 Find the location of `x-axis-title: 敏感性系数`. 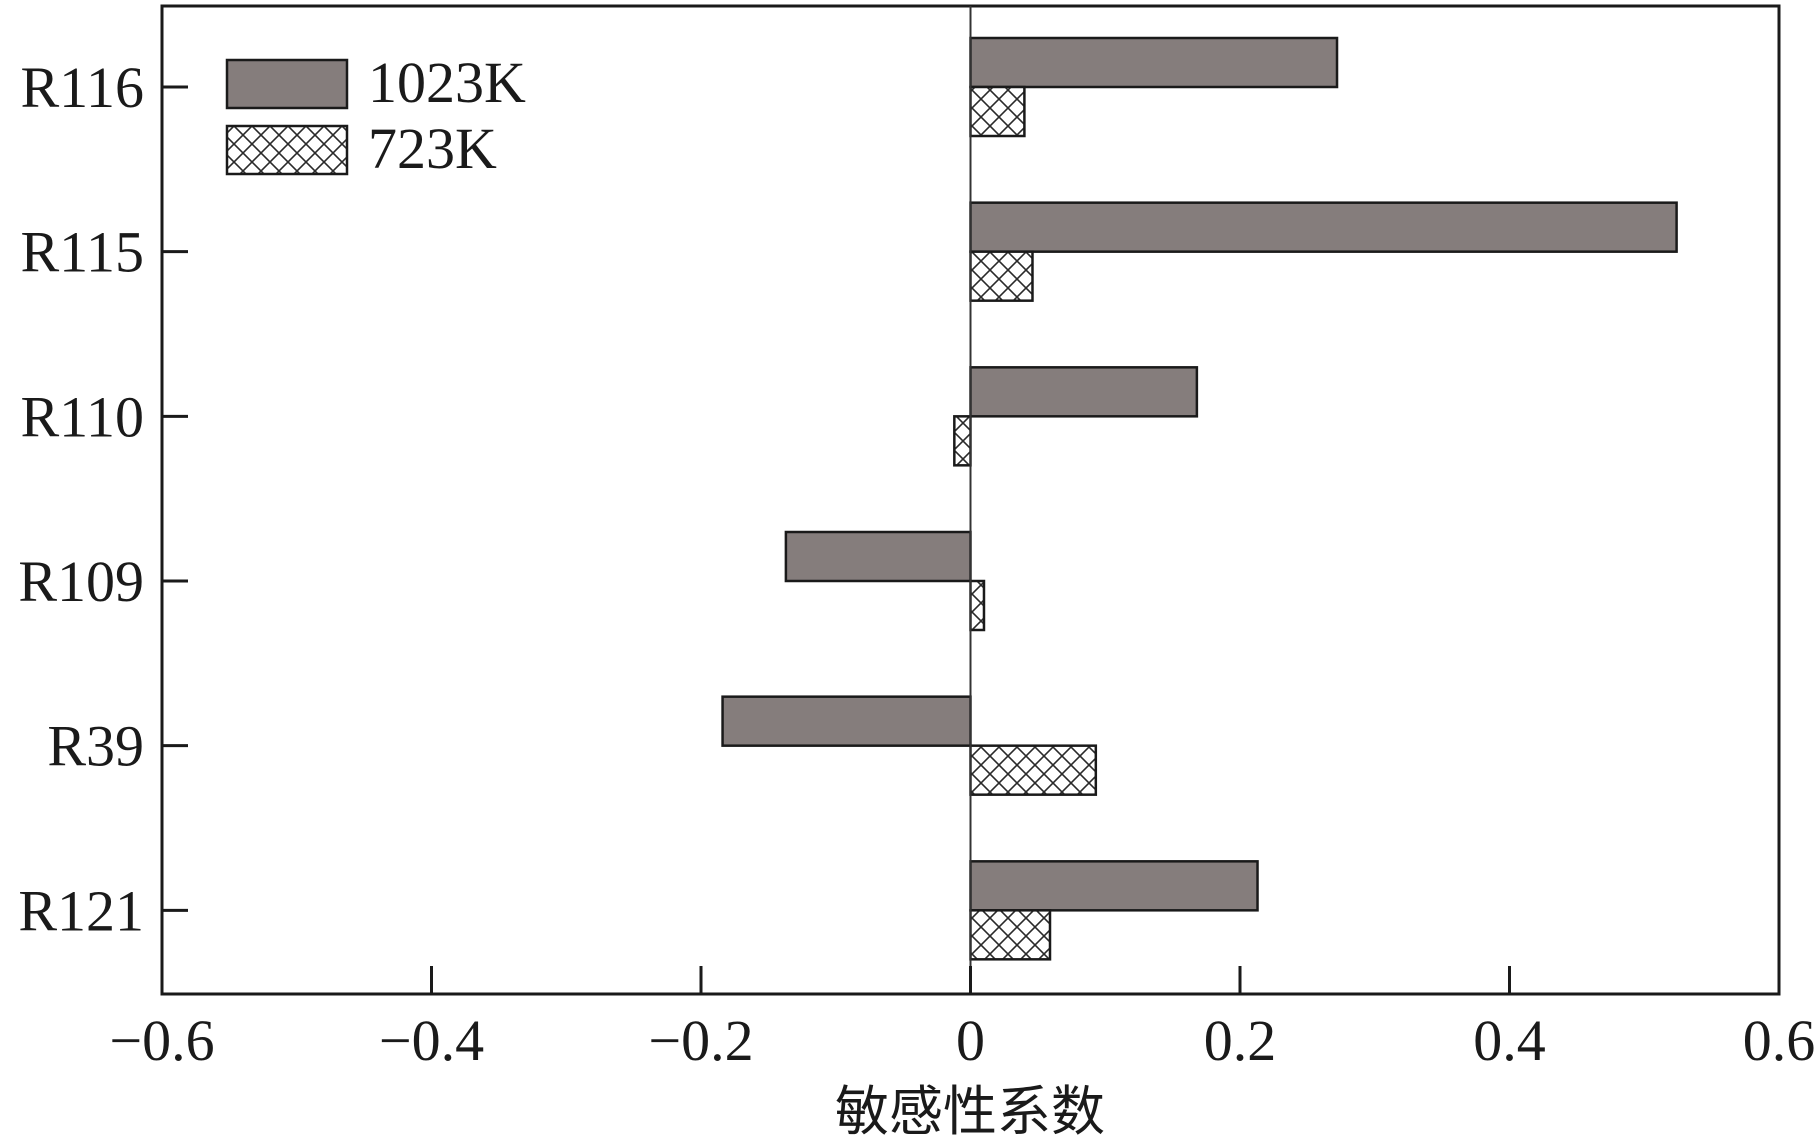

x-axis-title: 敏感性系数 is located at coordinates (970, 1111).